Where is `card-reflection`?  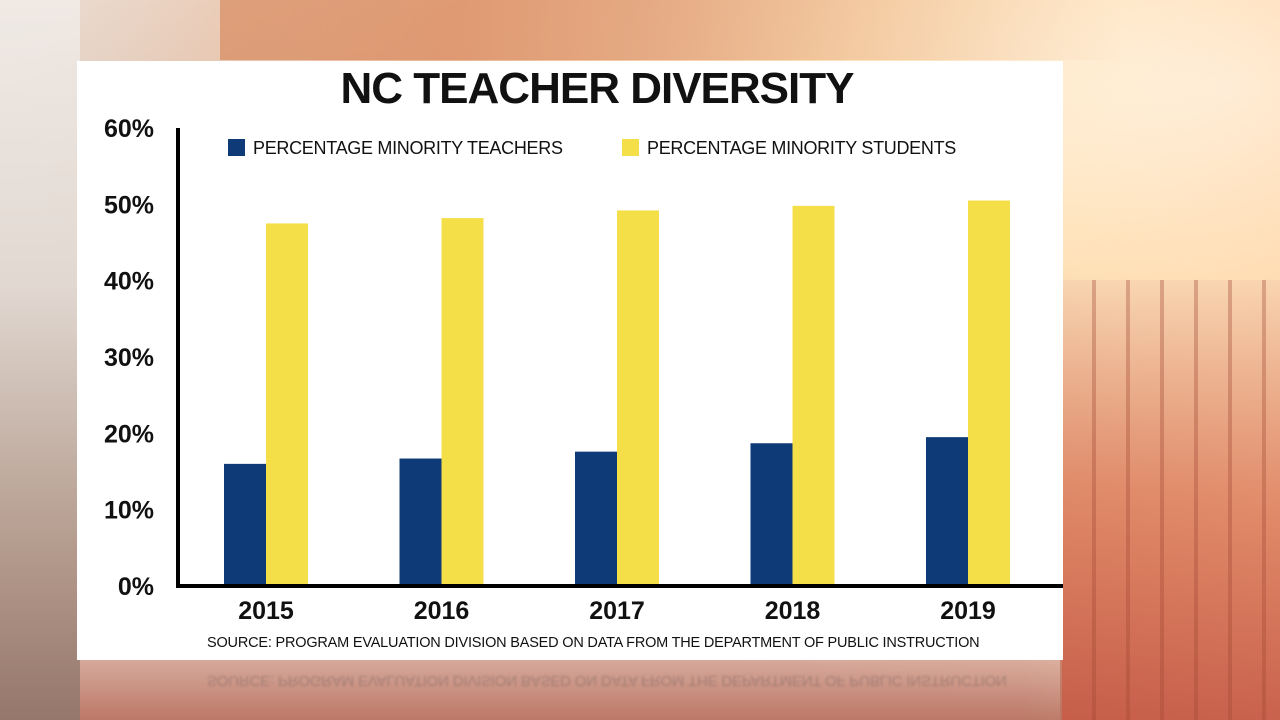 card-reflection is located at coordinates (570, 690).